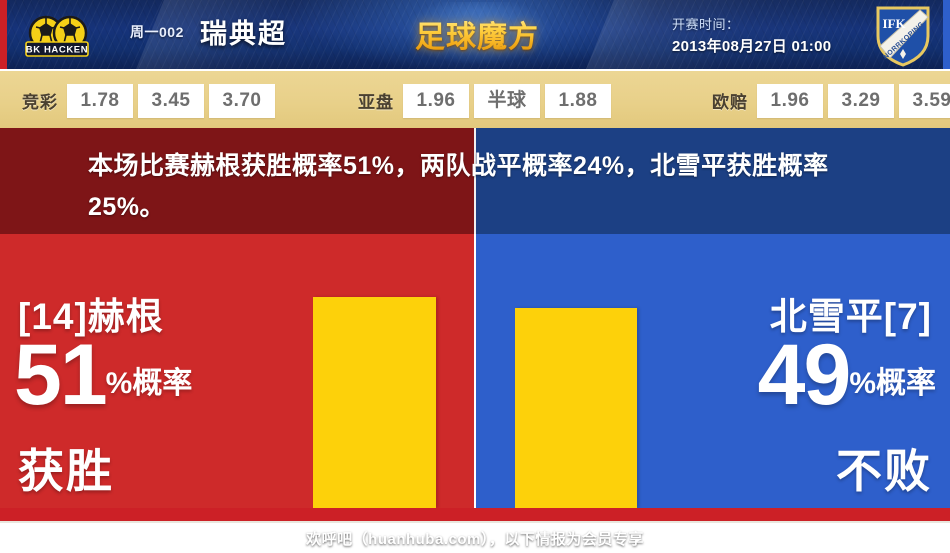 This screenshot has height=553, width=950. I want to click on svg-text: BK HACKEN, so click(57, 50).